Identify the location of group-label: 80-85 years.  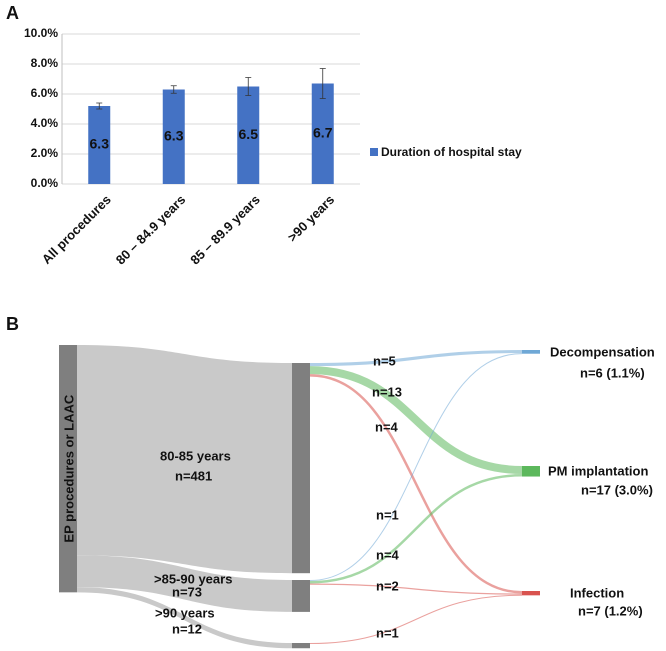
(195, 455).